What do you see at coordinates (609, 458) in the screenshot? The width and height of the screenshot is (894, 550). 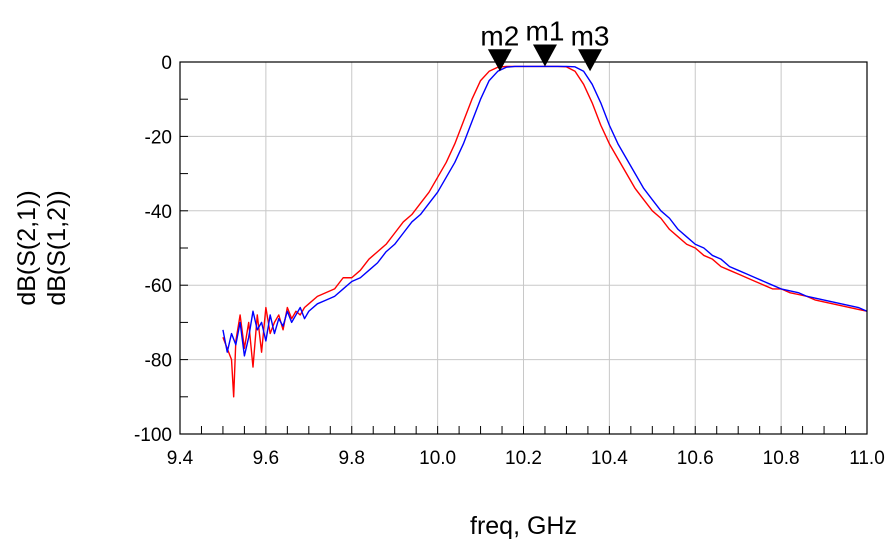 I see `x-tick-label: 10.4` at bounding box center [609, 458].